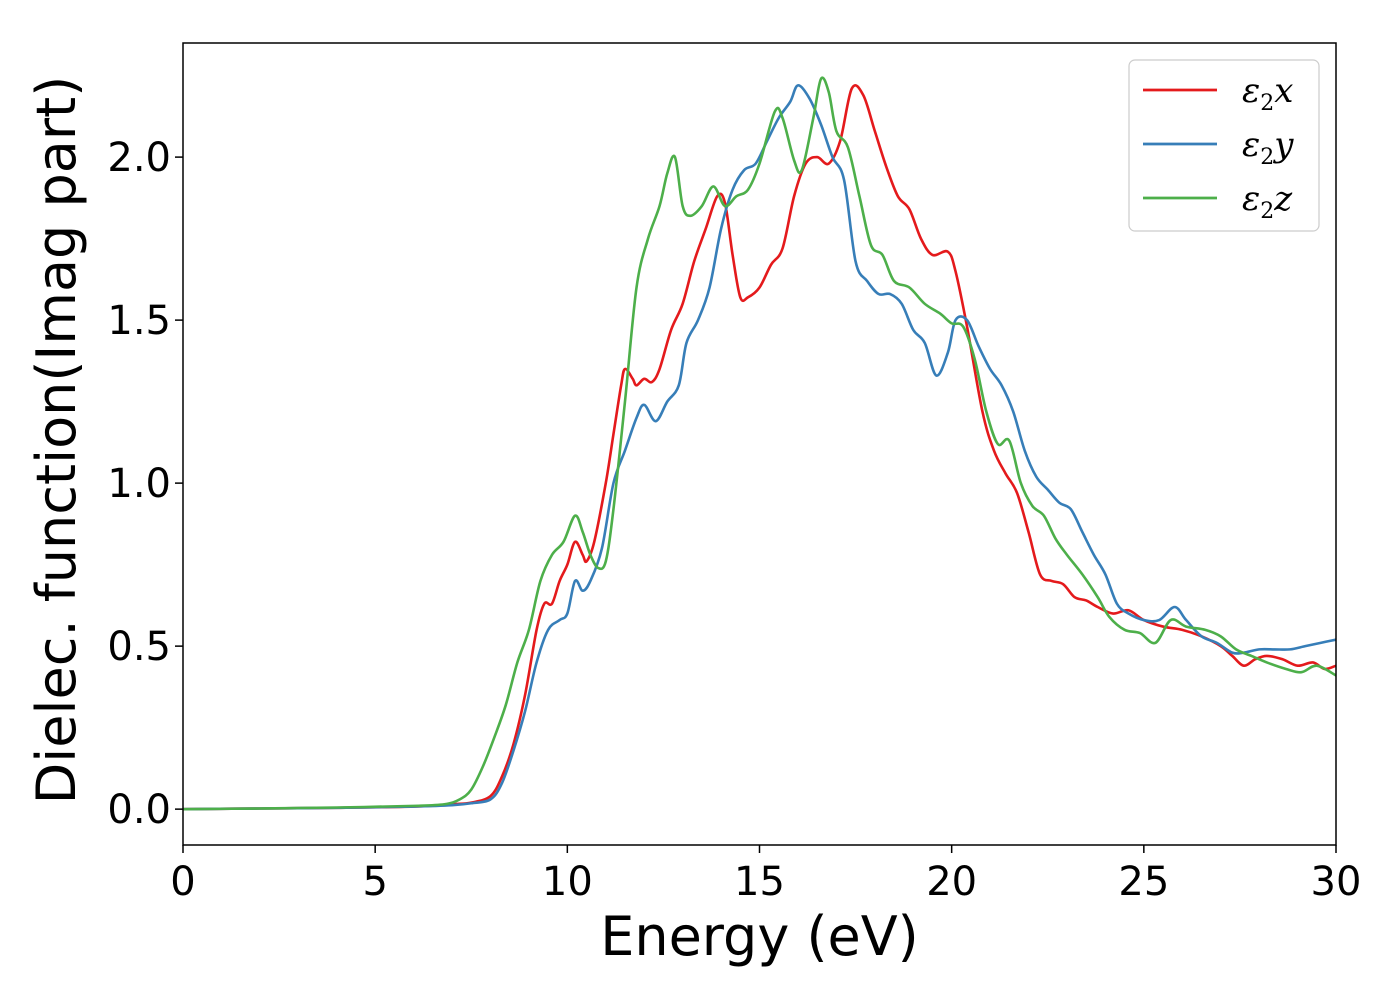 The height and width of the screenshot is (1004, 1400). Describe the element at coordinates (139, 158) in the screenshot. I see `y-tick-label: 2.0` at that location.